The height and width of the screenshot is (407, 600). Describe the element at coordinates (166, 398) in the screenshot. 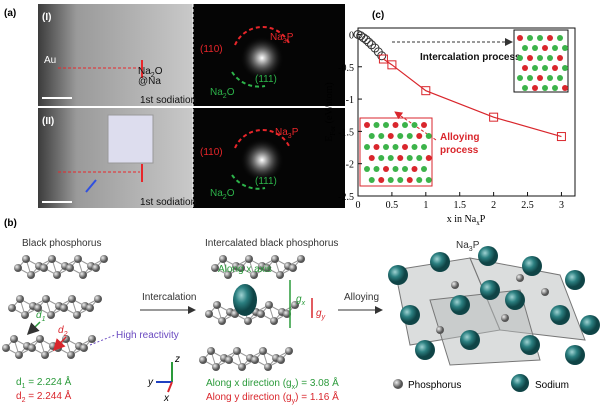

I see `axis-name: x` at that location.